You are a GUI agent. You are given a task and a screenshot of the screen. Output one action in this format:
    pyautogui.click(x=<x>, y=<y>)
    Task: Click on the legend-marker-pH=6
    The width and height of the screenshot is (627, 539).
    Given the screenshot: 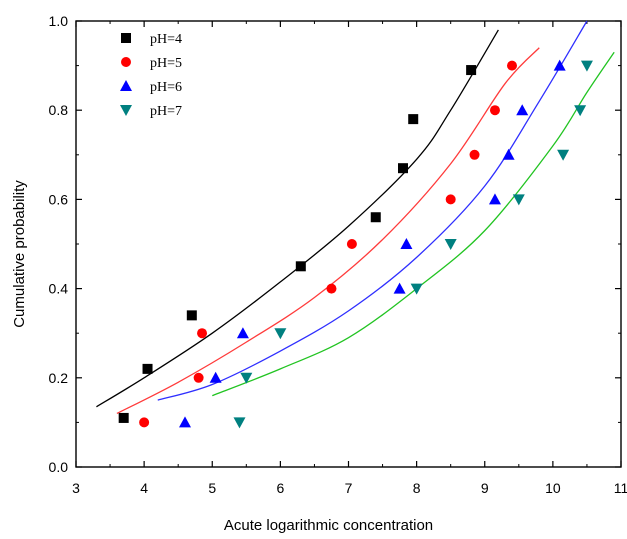 What is the action you would take?
    pyautogui.click(x=126, y=85)
    